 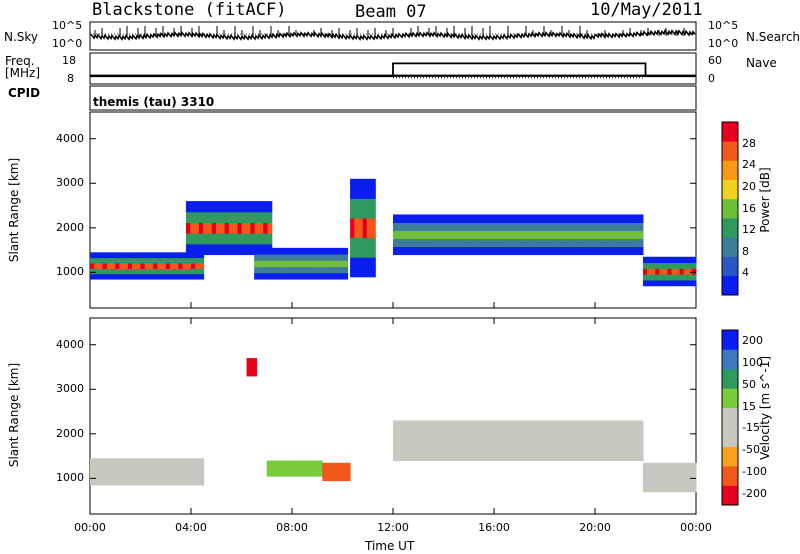 What do you see at coordinates (745, 251) in the screenshot?
I see `power-colorbar-tick: 8` at bounding box center [745, 251].